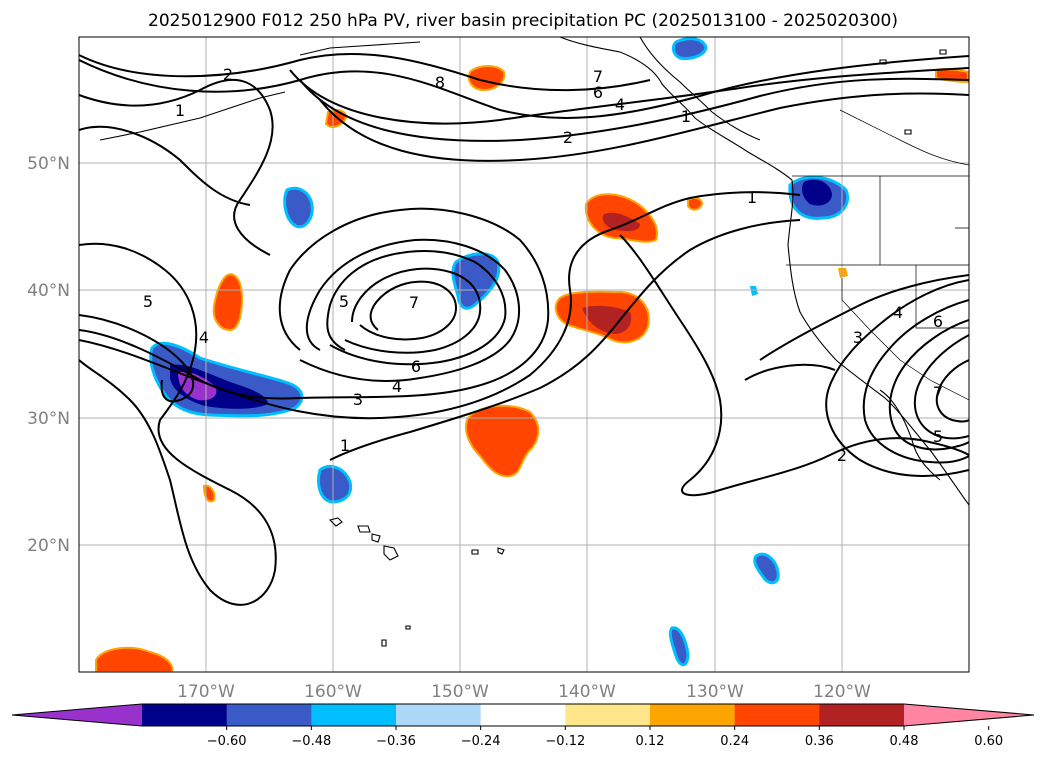  Describe the element at coordinates (396, 741) in the screenshot. I see `colorbar-tick-label: −0.36` at that location.